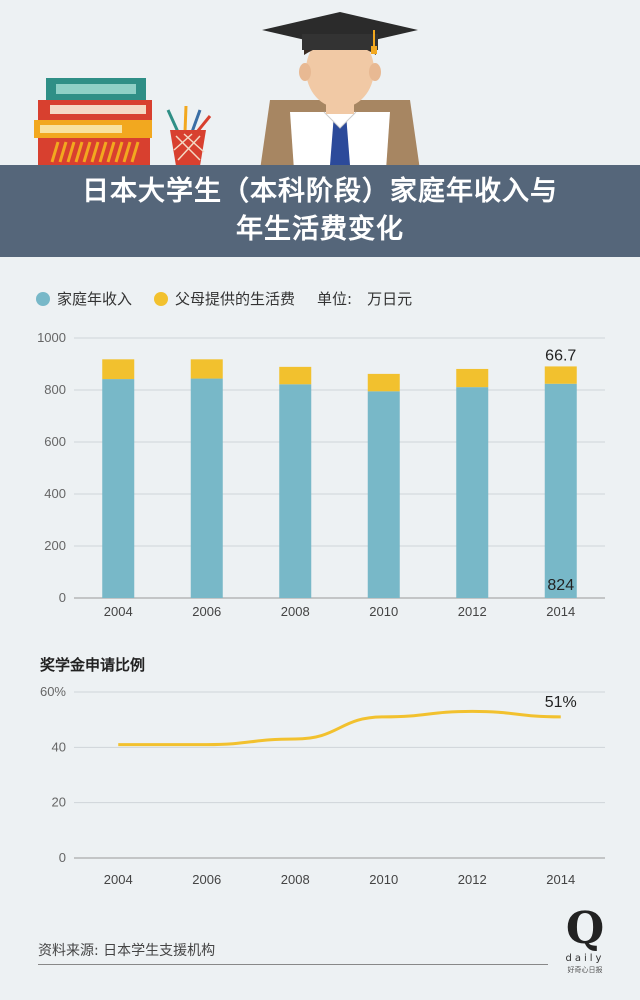  I want to click on legend-item-income: 家庭年收入, so click(84, 298).